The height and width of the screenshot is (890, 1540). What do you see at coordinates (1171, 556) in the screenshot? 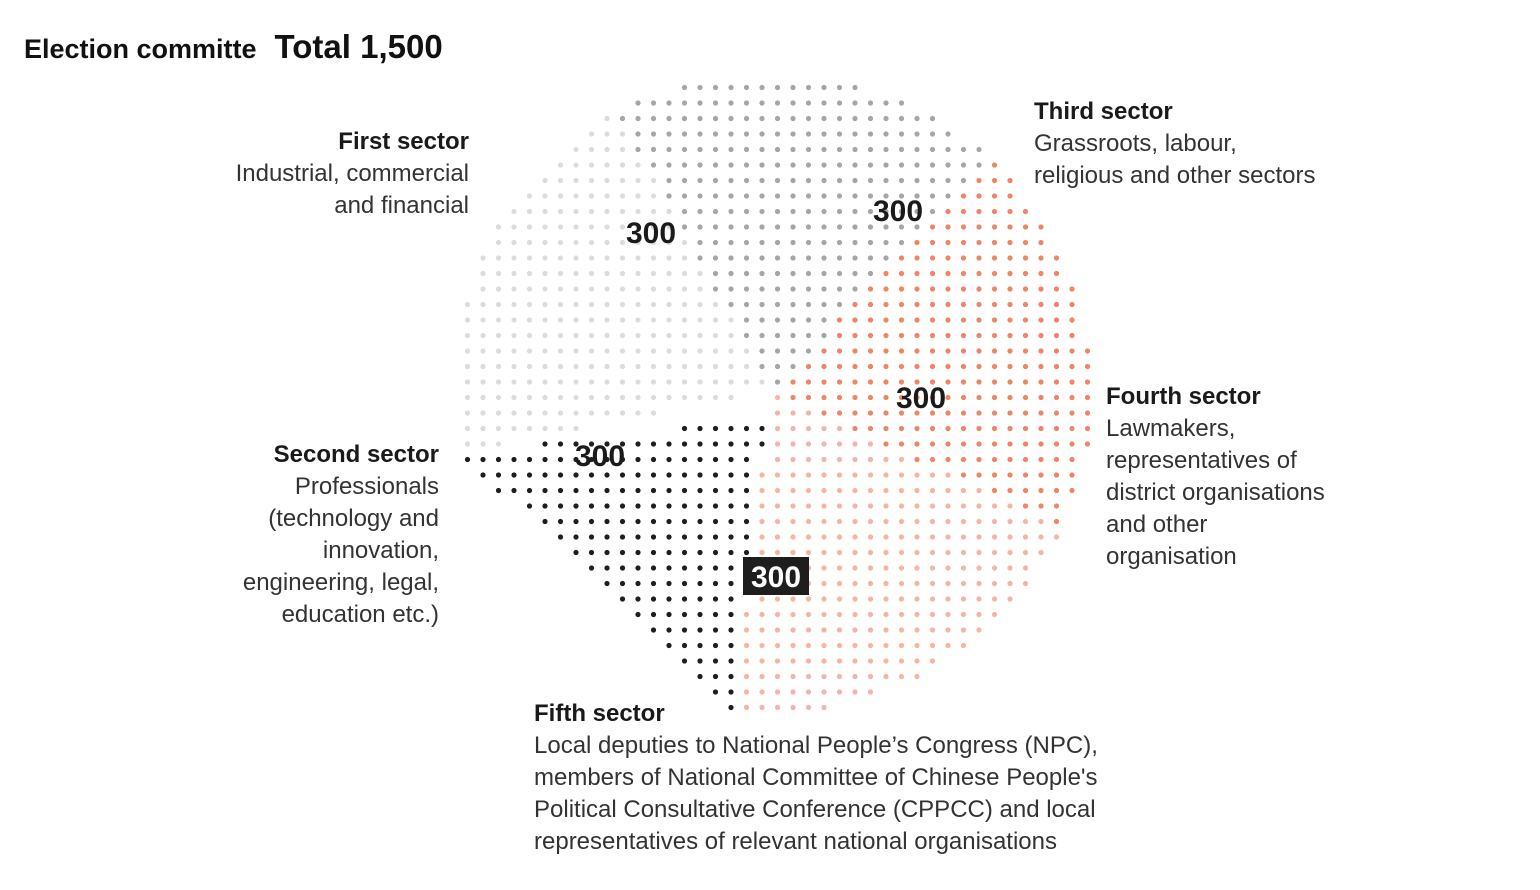
I see `label-fourth-sector-desc-4: organisation` at bounding box center [1171, 556].